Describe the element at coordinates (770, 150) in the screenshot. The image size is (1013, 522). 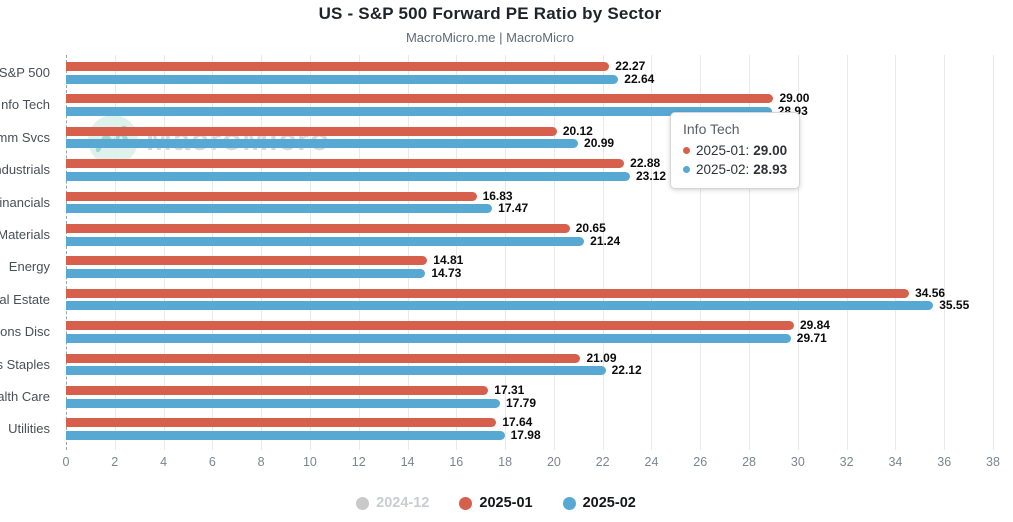
I see `tooltip-row-value: 29.00` at that location.